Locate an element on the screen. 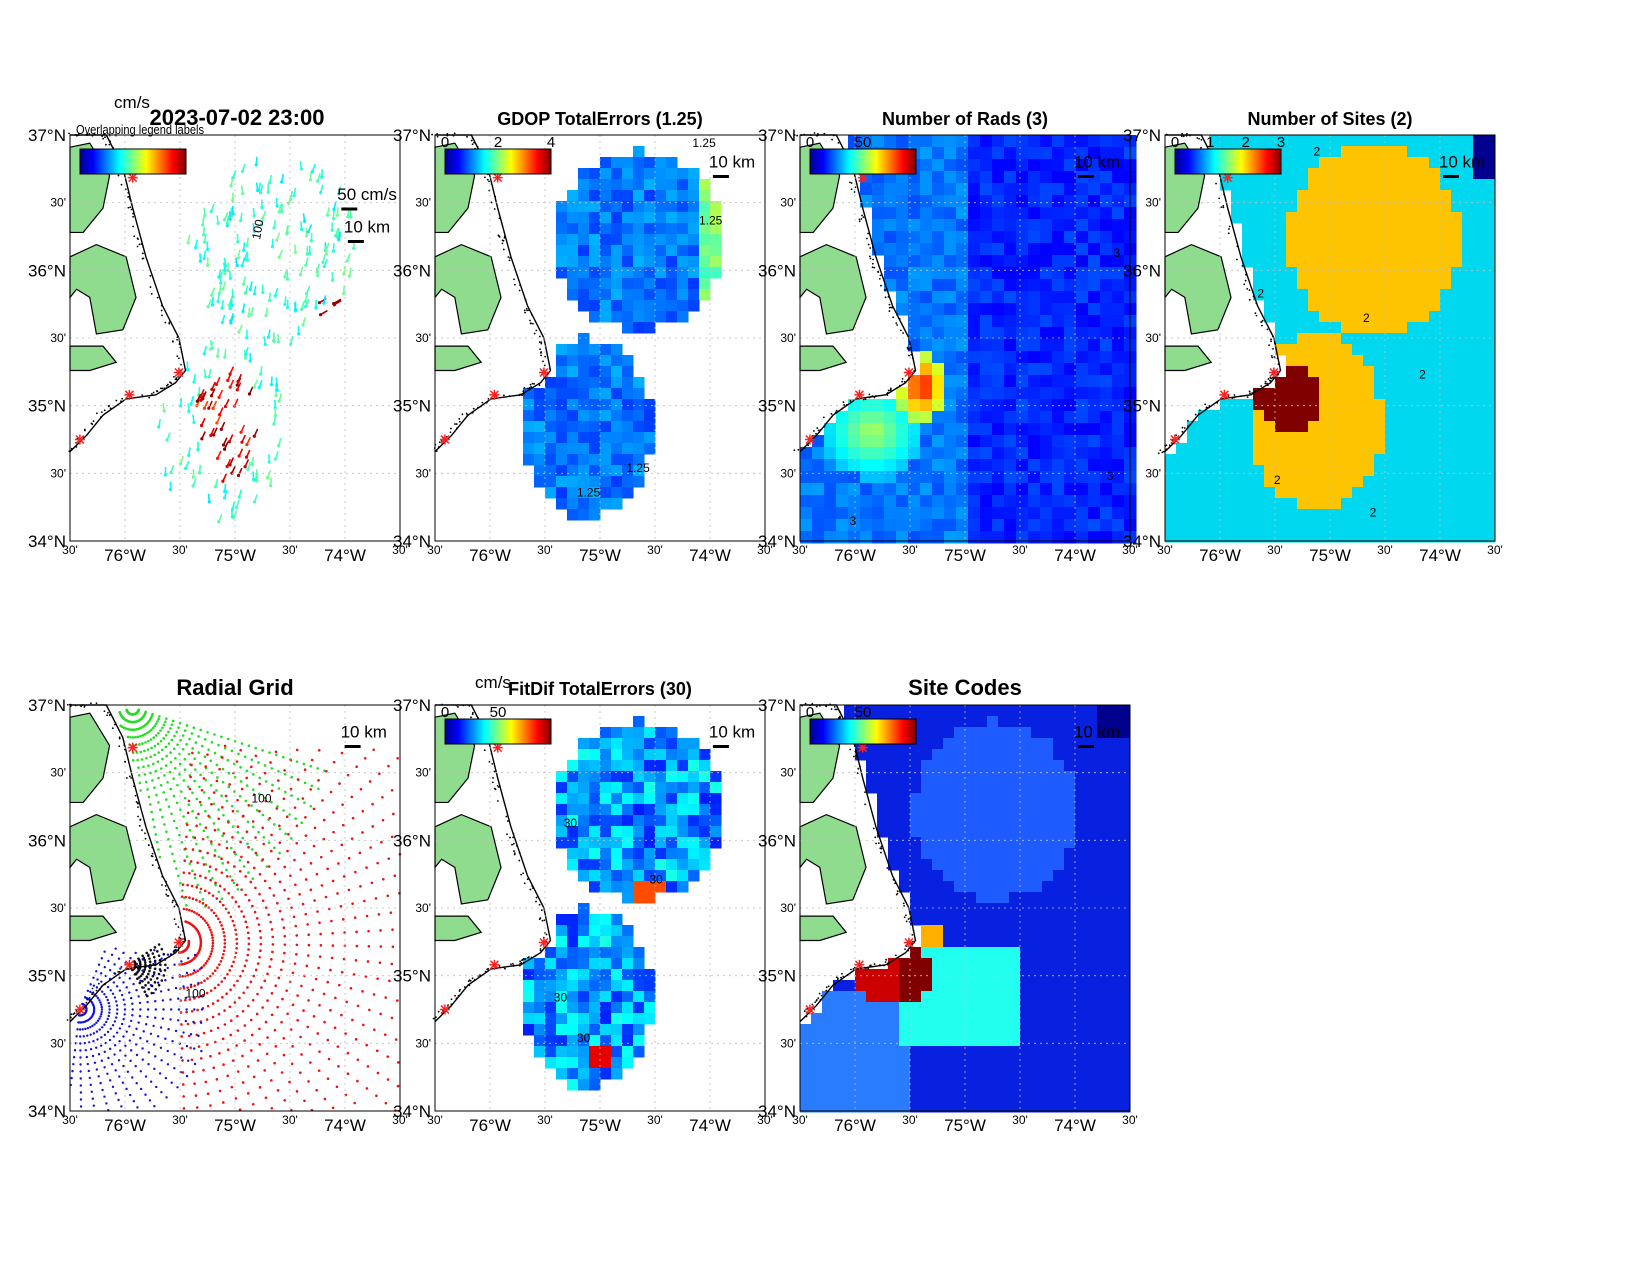 The image size is (1650, 1275). colorbar-unit: cm/s is located at coordinates (493, 682).